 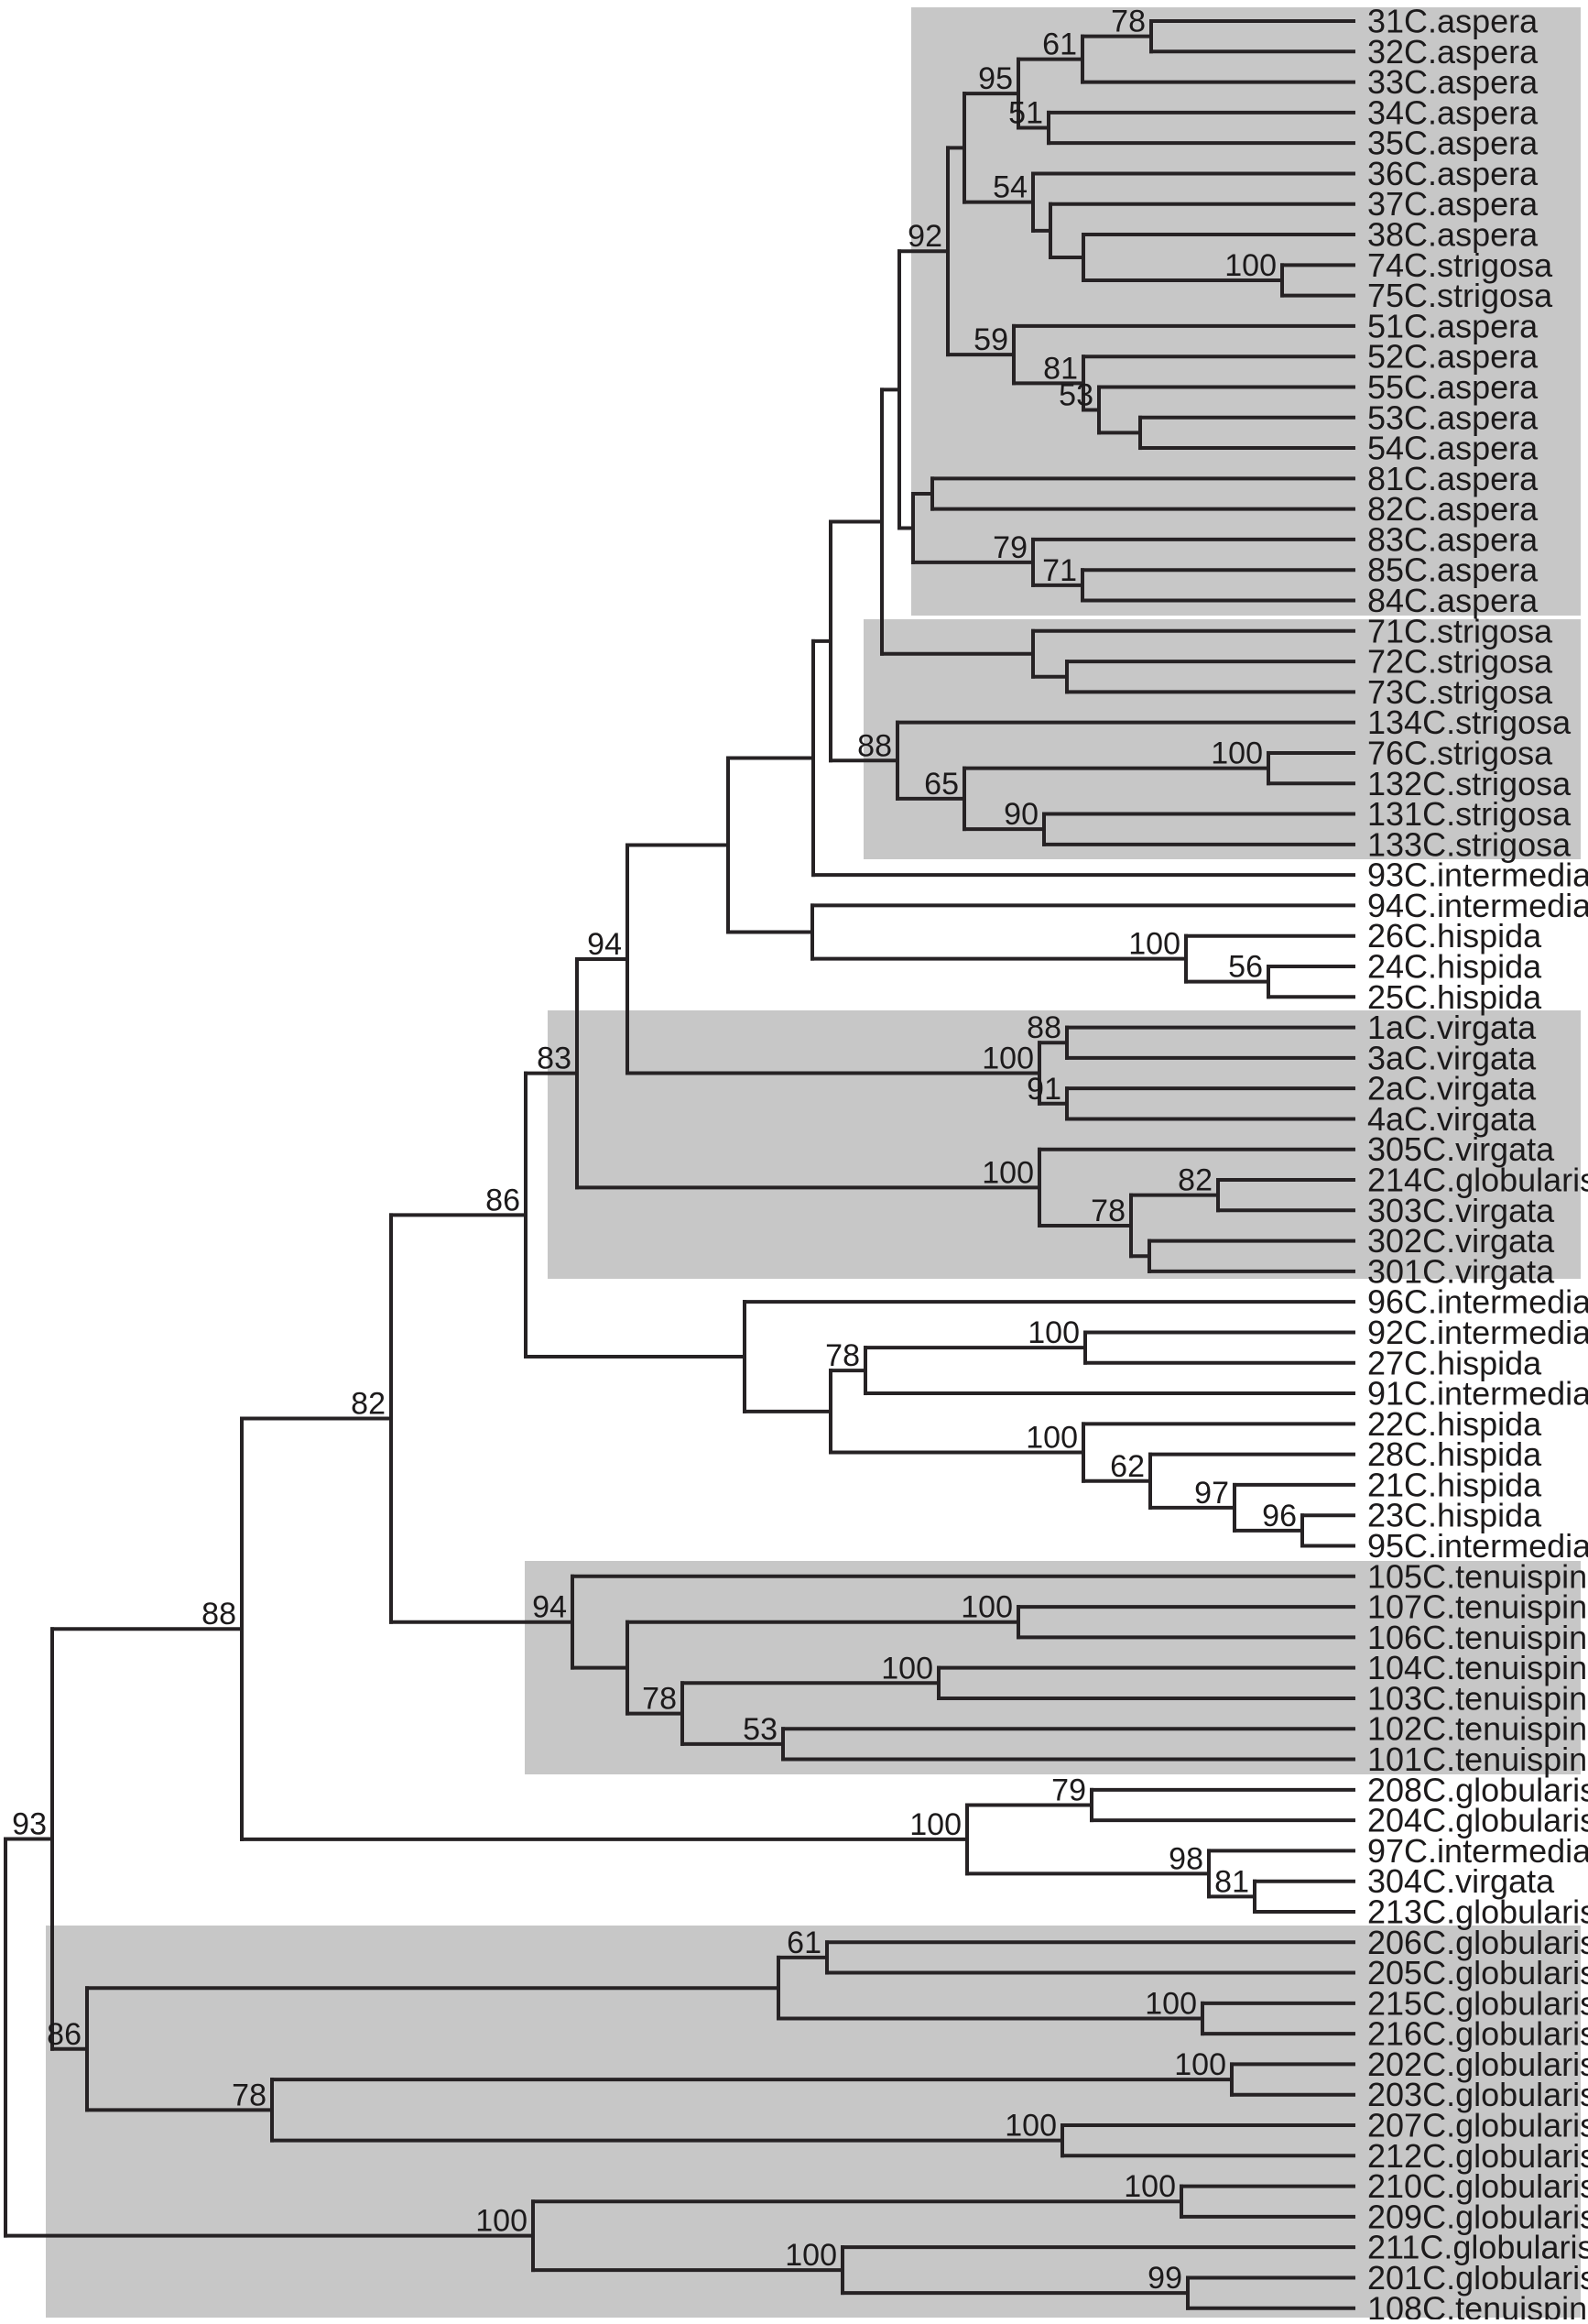 I want to click on bootstrap-value-label: 65, so click(x=942, y=784).